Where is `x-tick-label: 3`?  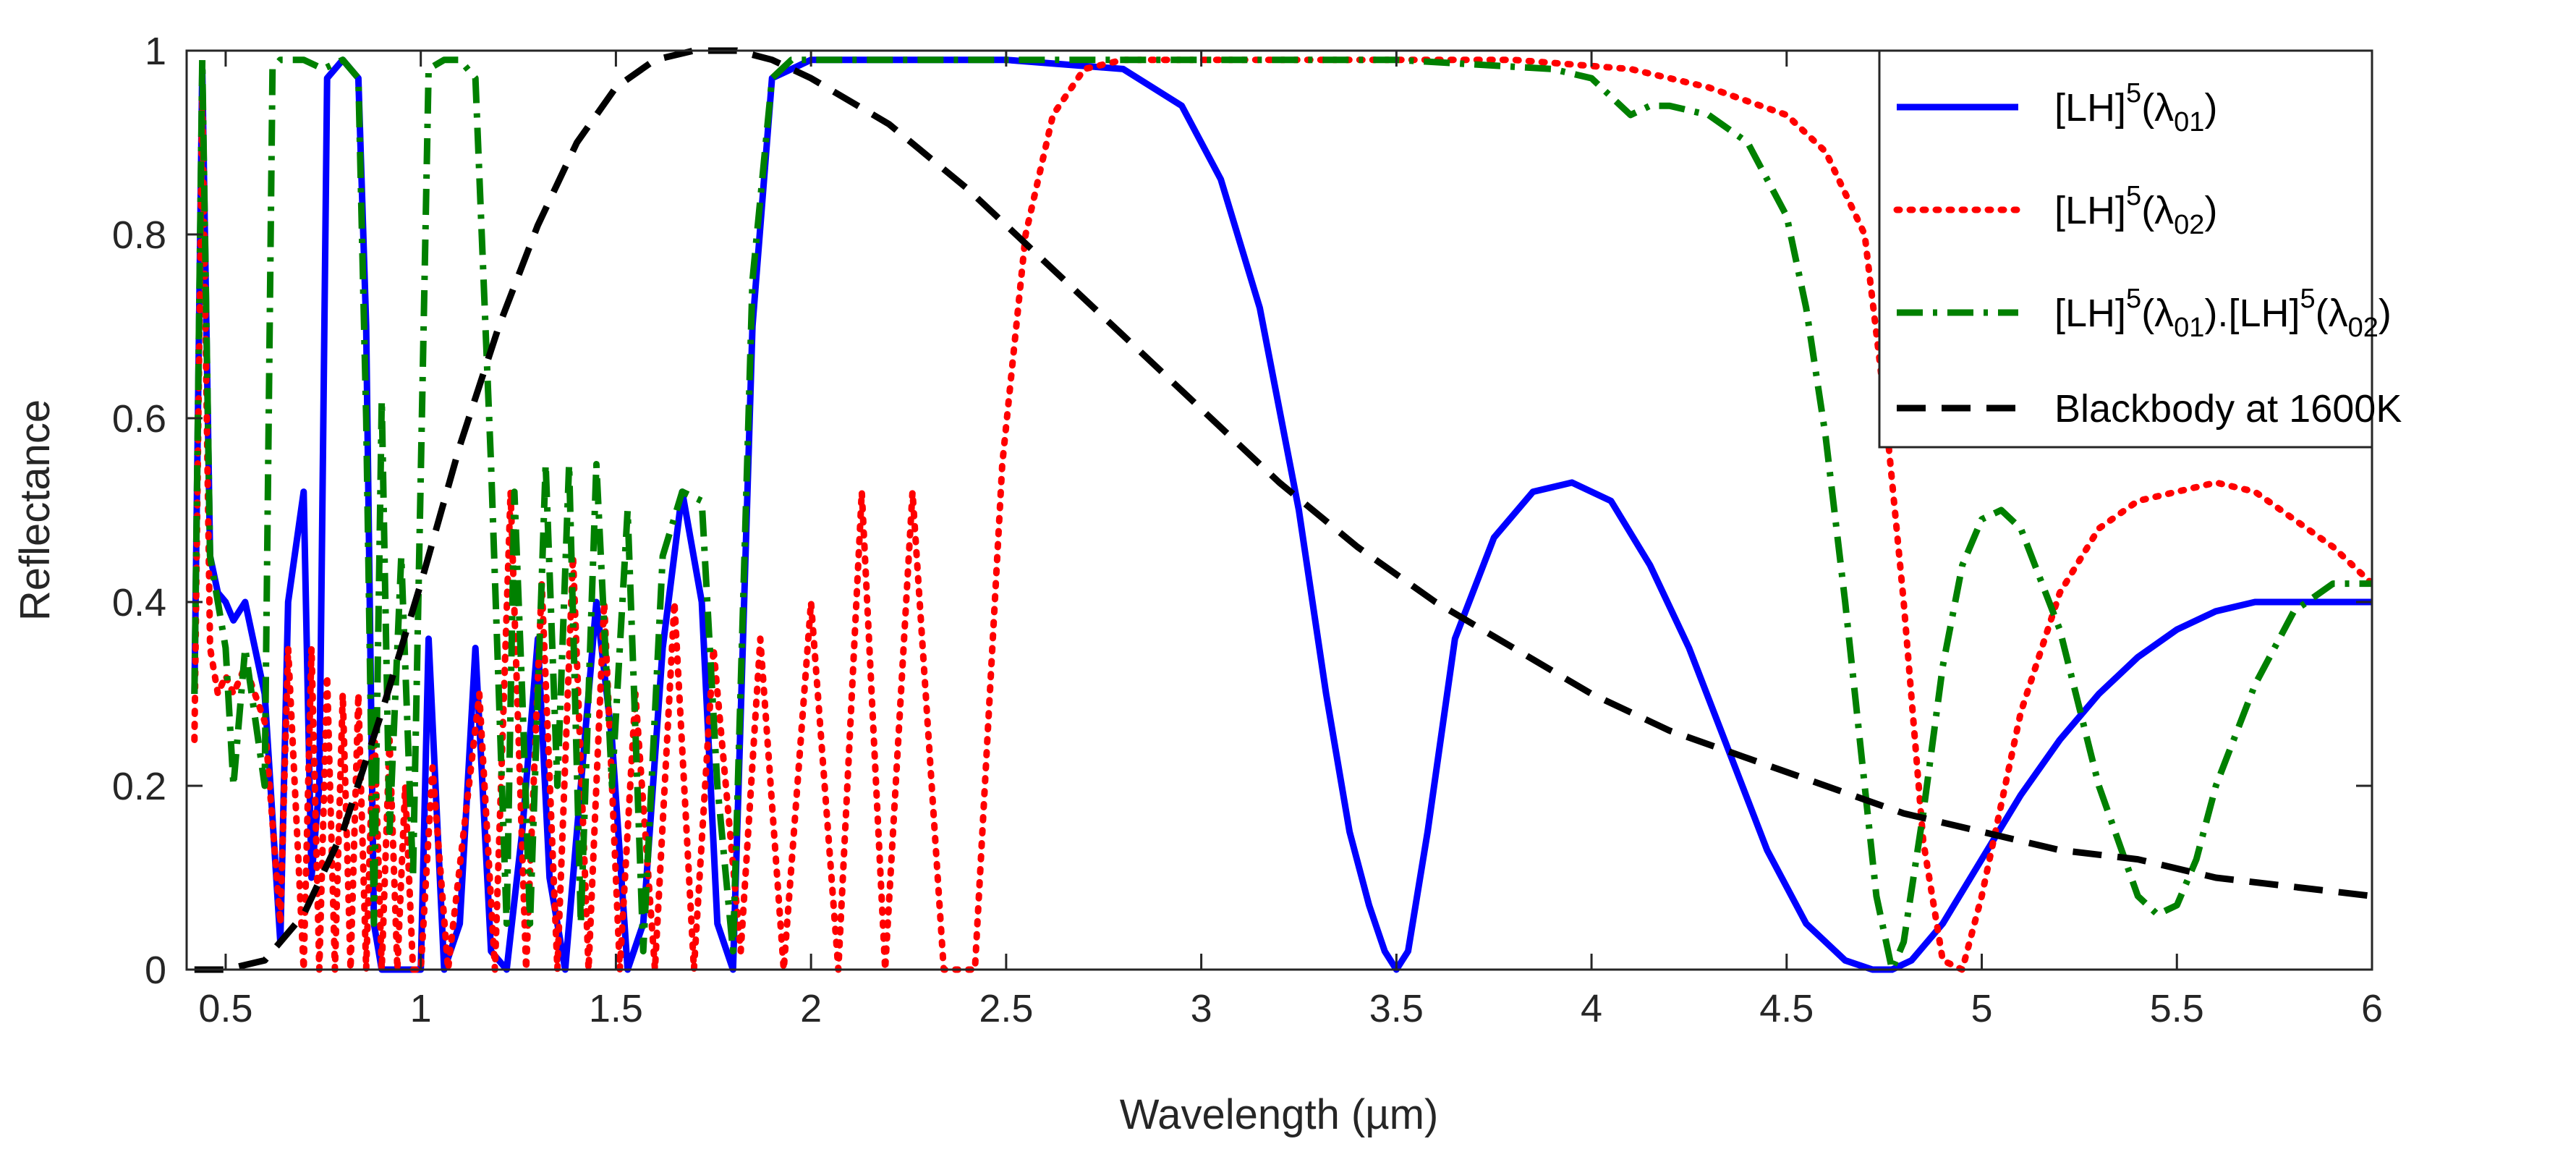
x-tick-label: 3 is located at coordinates (1201, 1009).